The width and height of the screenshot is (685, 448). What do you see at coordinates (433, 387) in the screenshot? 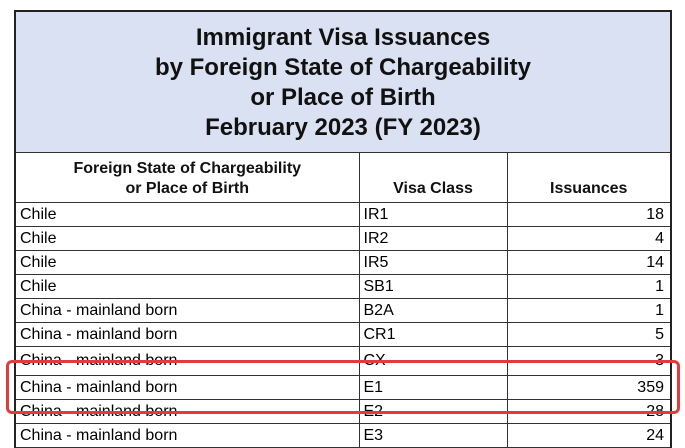
I see `cell-visa-class: E1` at bounding box center [433, 387].